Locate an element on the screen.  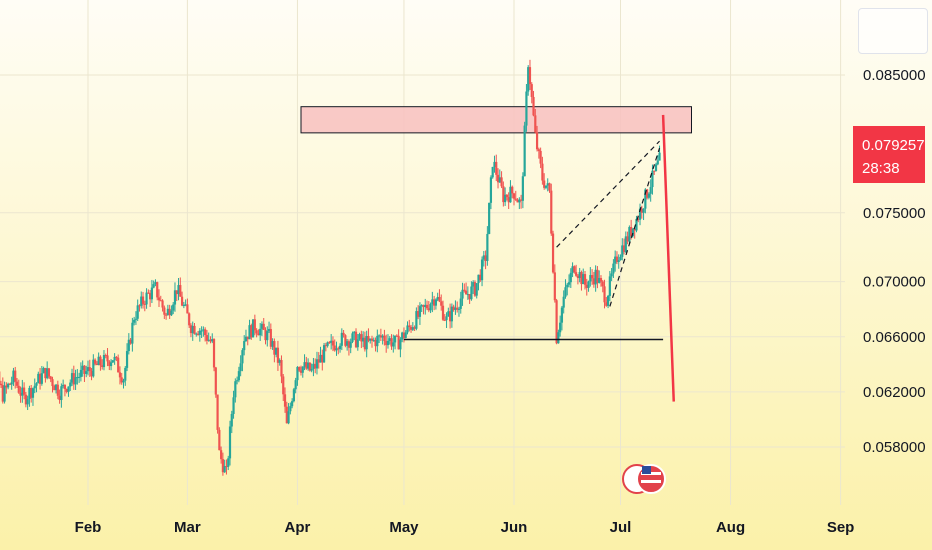
us-flag-icon is located at coordinates (644, 479).